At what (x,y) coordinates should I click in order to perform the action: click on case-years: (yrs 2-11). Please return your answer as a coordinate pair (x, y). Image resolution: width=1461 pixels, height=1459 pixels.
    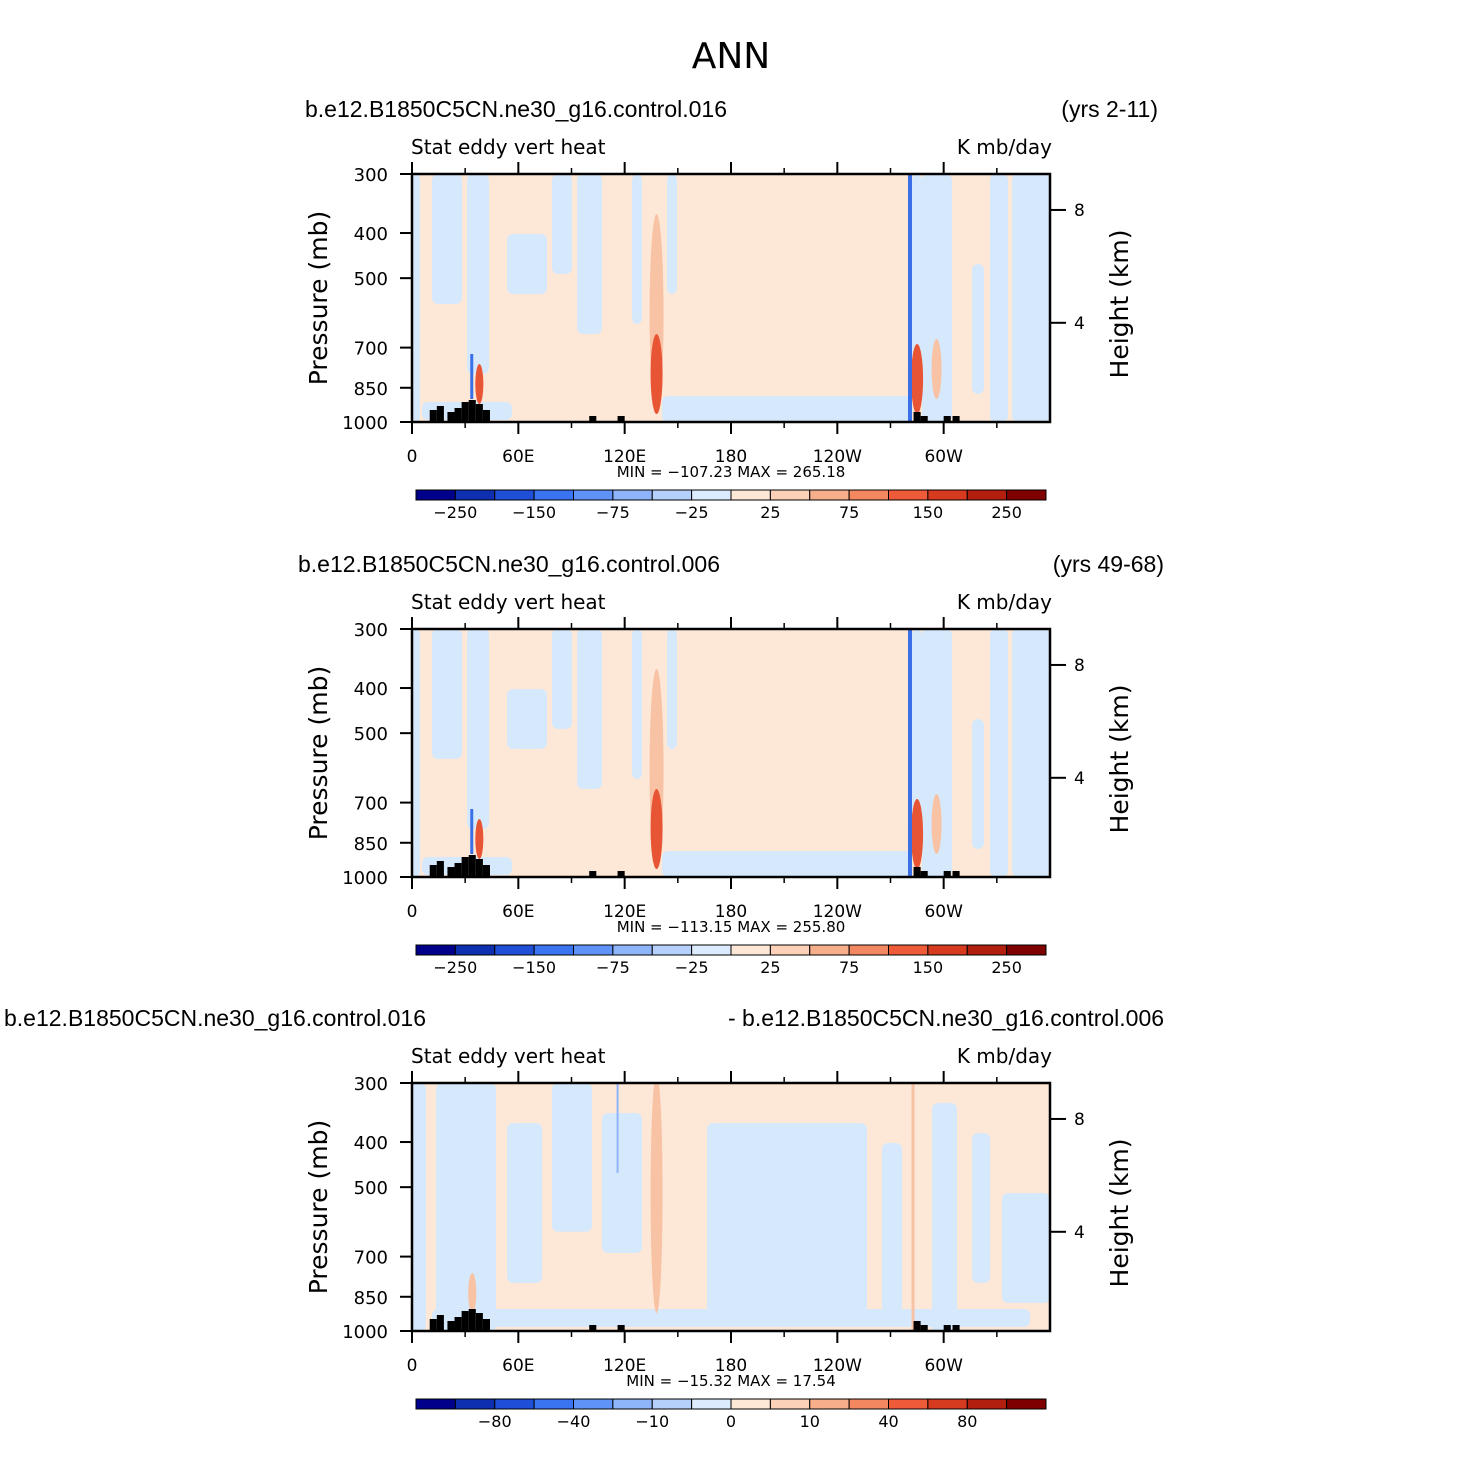
    Looking at the image, I should click on (1109, 109).